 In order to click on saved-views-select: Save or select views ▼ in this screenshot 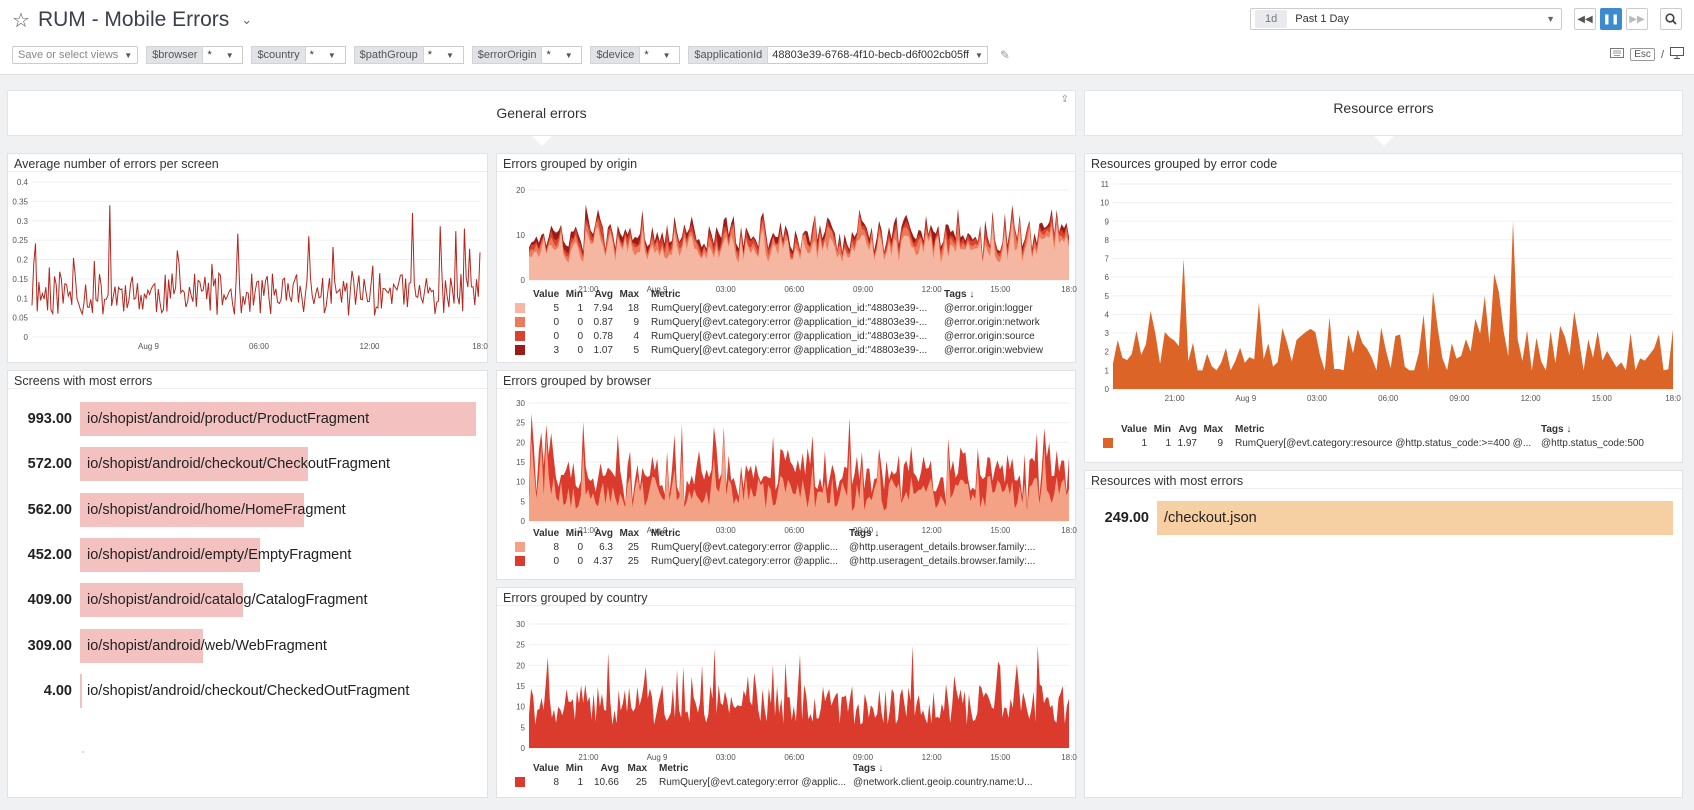, I will do `click(75, 55)`.